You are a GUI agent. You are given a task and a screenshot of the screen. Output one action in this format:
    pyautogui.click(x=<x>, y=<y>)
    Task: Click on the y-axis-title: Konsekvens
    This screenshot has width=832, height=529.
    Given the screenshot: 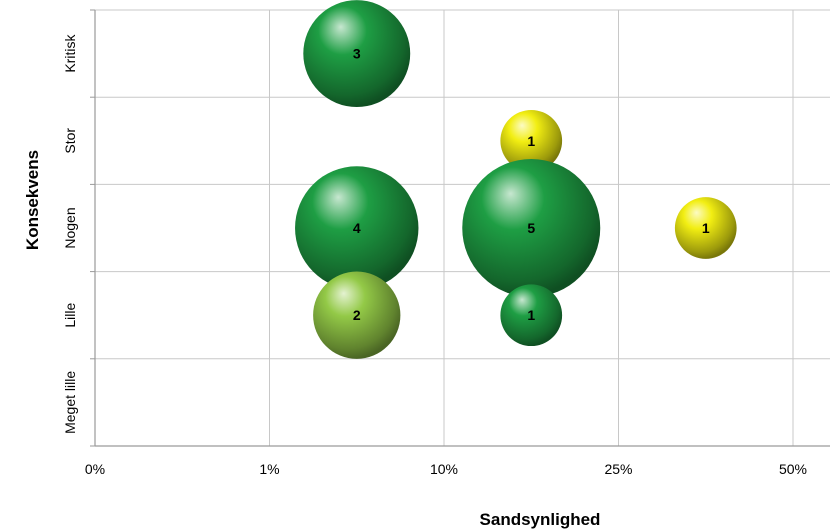 What is the action you would take?
    pyautogui.click(x=32, y=200)
    